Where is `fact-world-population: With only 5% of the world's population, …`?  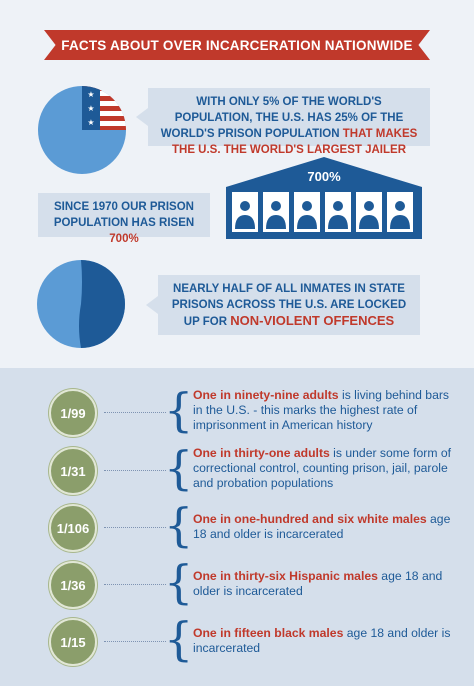 fact-world-population: With only 5% of the world's population, … is located at coordinates (283, 122).